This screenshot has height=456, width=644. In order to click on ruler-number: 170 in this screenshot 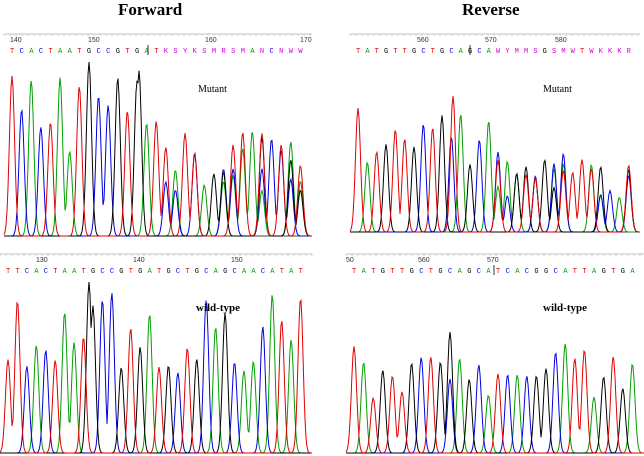, I will do `click(306, 40)`.